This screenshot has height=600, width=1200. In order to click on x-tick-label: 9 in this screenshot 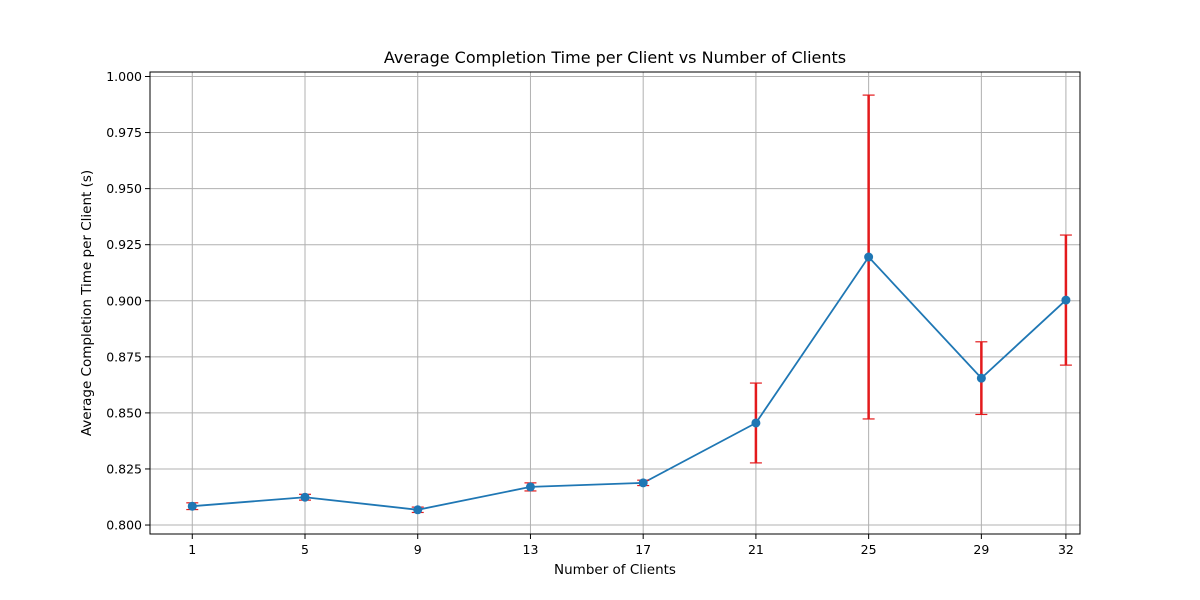, I will do `click(418, 549)`.